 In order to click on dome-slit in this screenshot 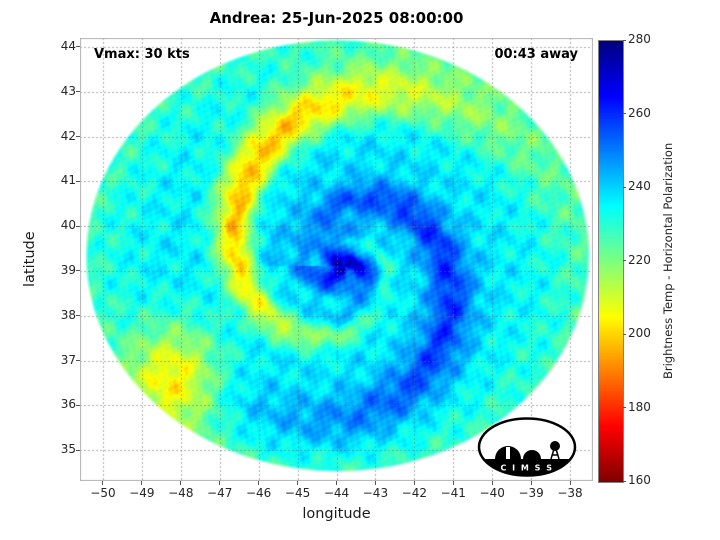, I will do `click(508, 453)`.